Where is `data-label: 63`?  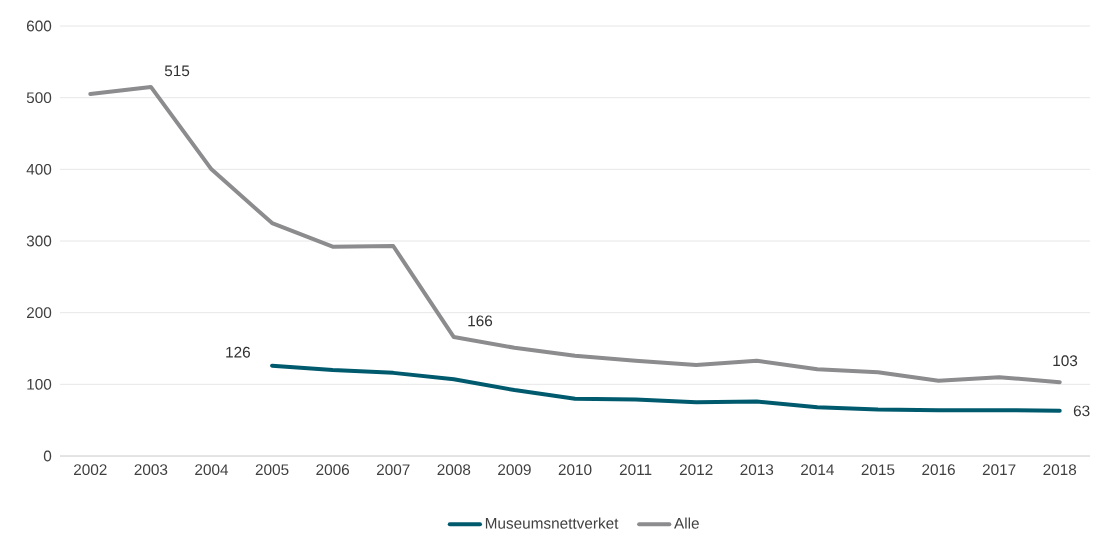 data-label: 63 is located at coordinates (1081, 411).